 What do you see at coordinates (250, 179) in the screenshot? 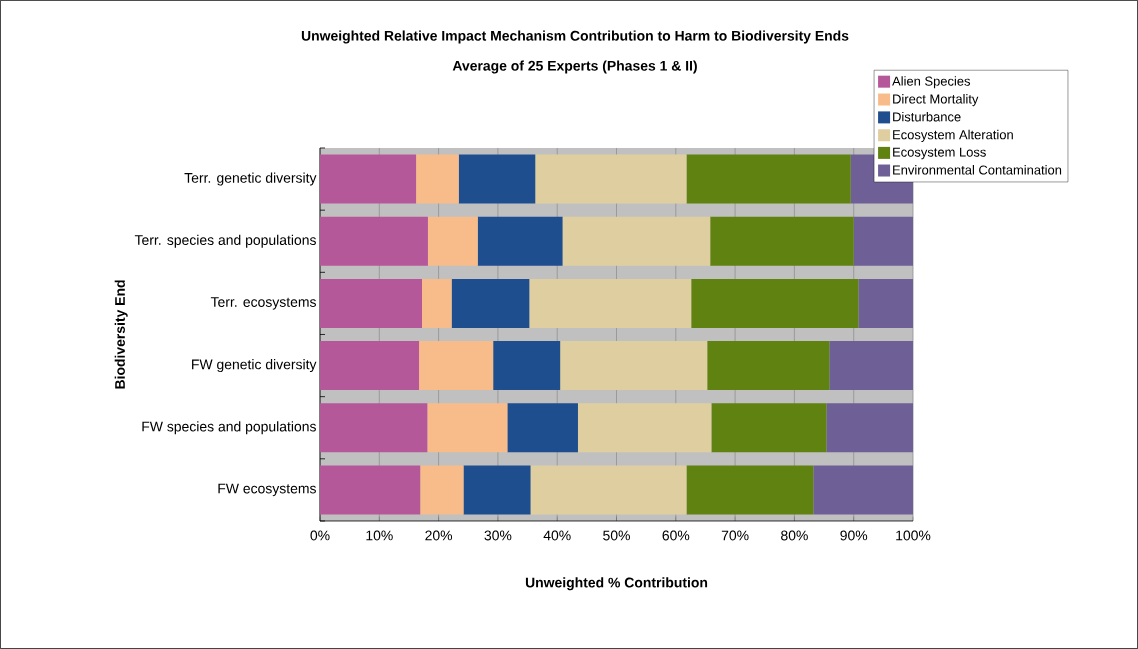
I see `y-tick-label: Terr. genetic diversity` at bounding box center [250, 179].